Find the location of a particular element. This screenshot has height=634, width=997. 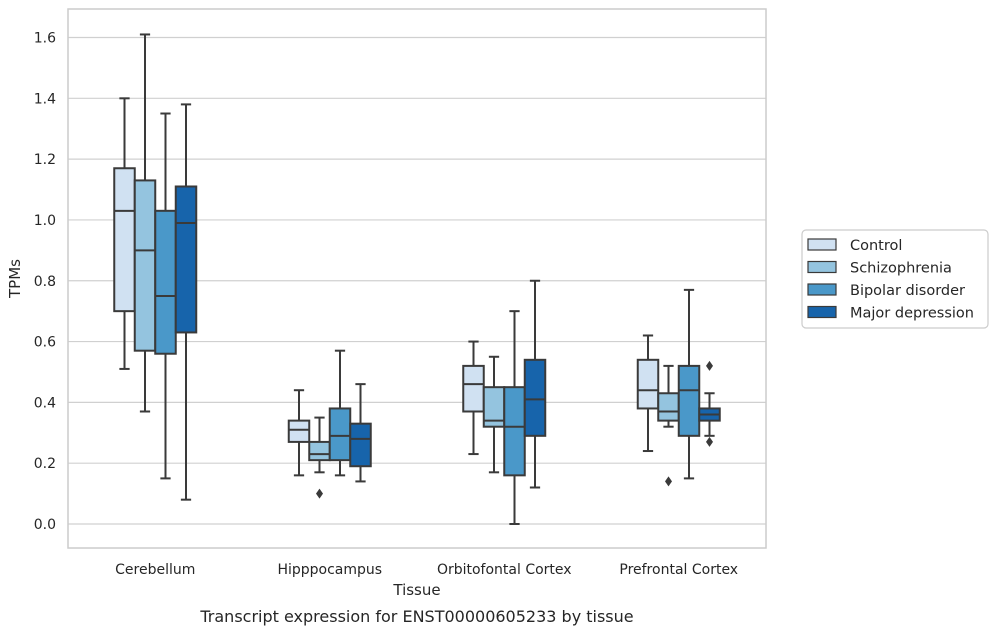

y-tick-label: 1.0 is located at coordinates (45, 221).